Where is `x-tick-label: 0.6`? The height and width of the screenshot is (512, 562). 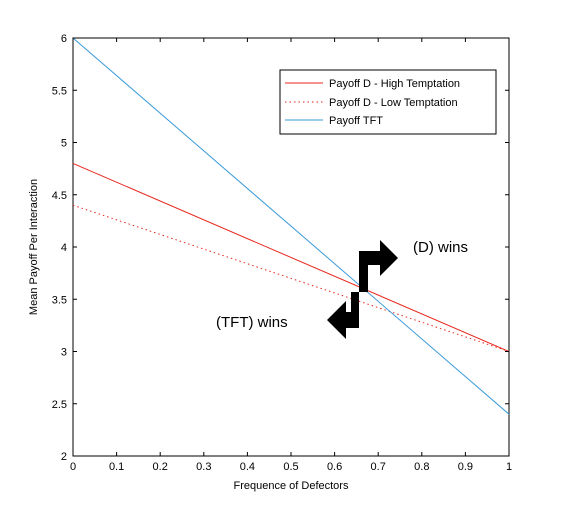
x-tick-label: 0.6 is located at coordinates (334, 467).